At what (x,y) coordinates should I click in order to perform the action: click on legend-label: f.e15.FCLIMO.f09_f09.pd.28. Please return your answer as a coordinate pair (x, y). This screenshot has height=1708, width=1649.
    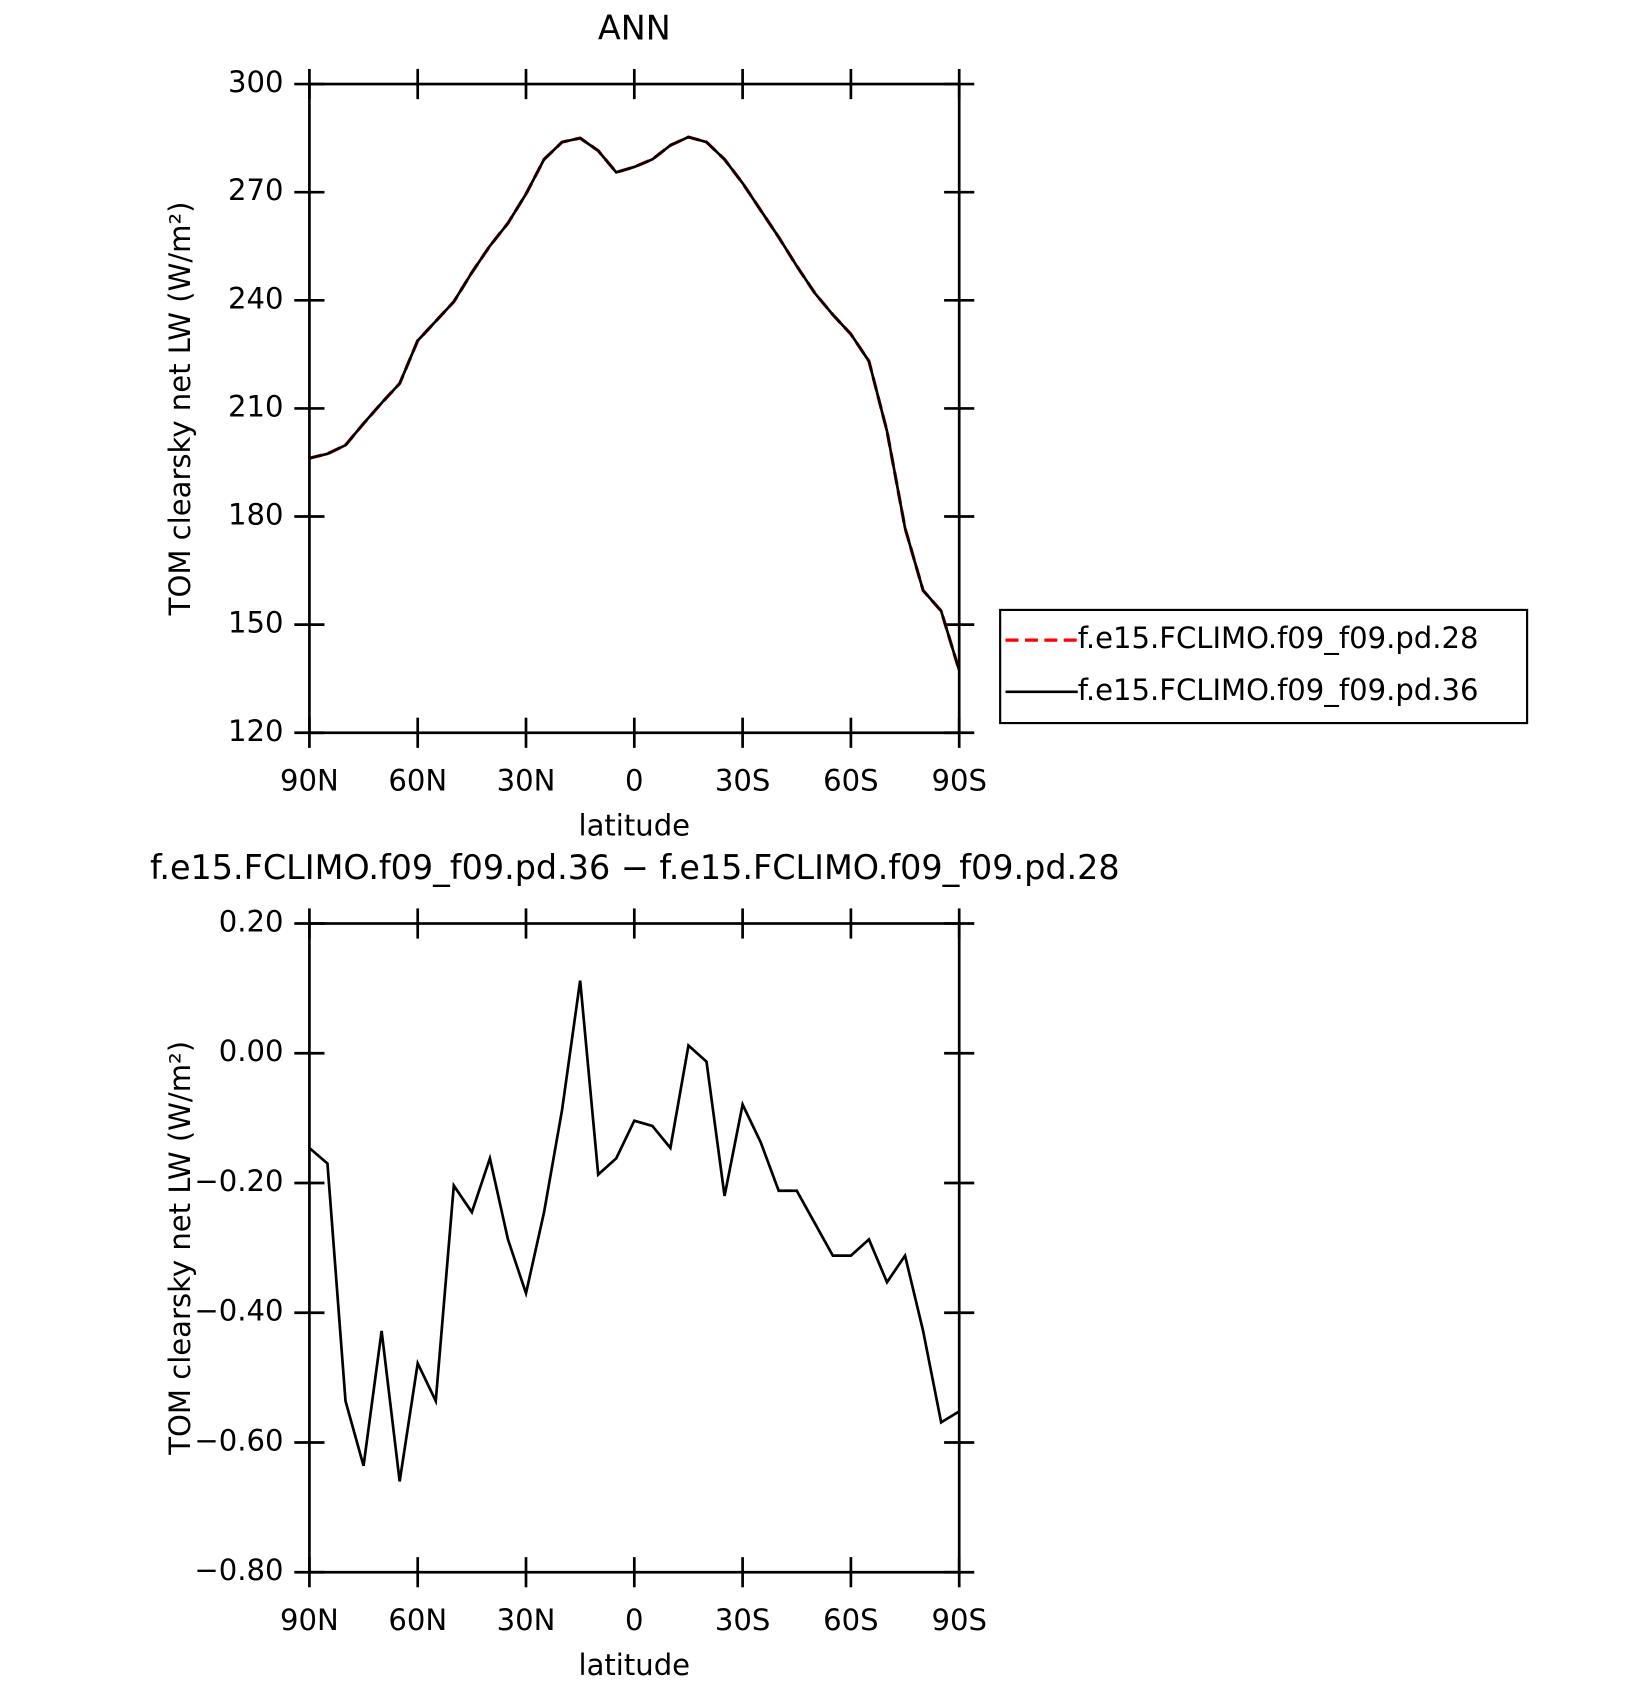
    Looking at the image, I should click on (1278, 638).